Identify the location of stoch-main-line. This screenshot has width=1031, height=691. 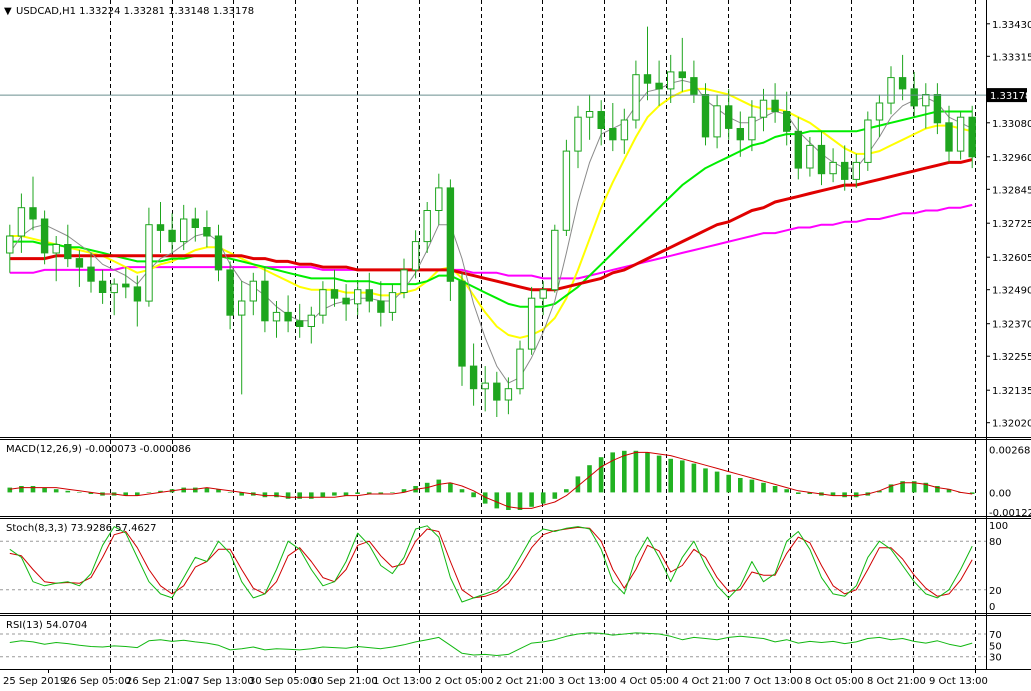
(491, 564).